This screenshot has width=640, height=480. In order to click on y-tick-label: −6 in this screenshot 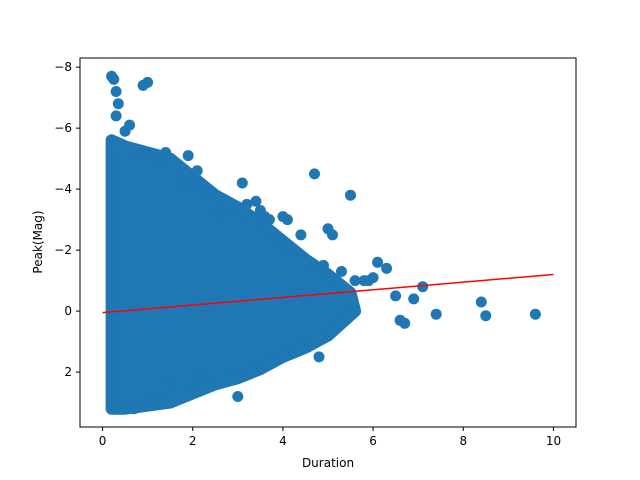, I will do `click(63, 128)`.